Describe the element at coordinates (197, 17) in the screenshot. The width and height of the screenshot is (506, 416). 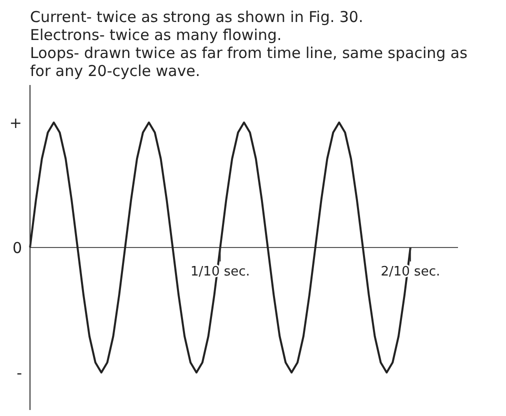
I see `text: Current- twice as strong as shown in Fig. 30.` at that location.